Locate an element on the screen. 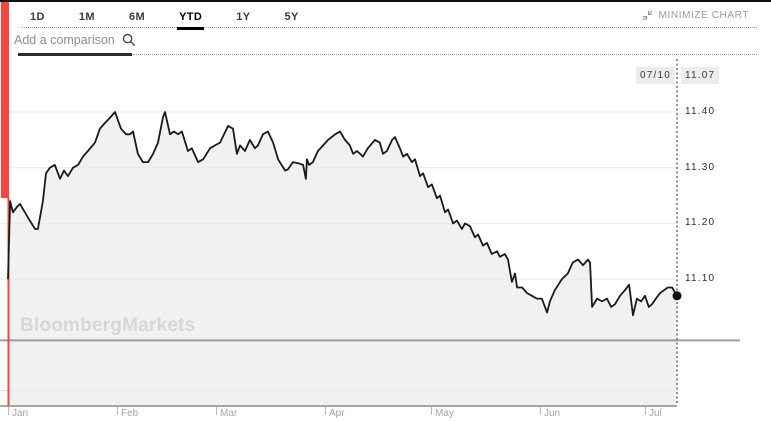 This screenshot has width=771, height=421. x-tick-label: Apr is located at coordinates (337, 413).